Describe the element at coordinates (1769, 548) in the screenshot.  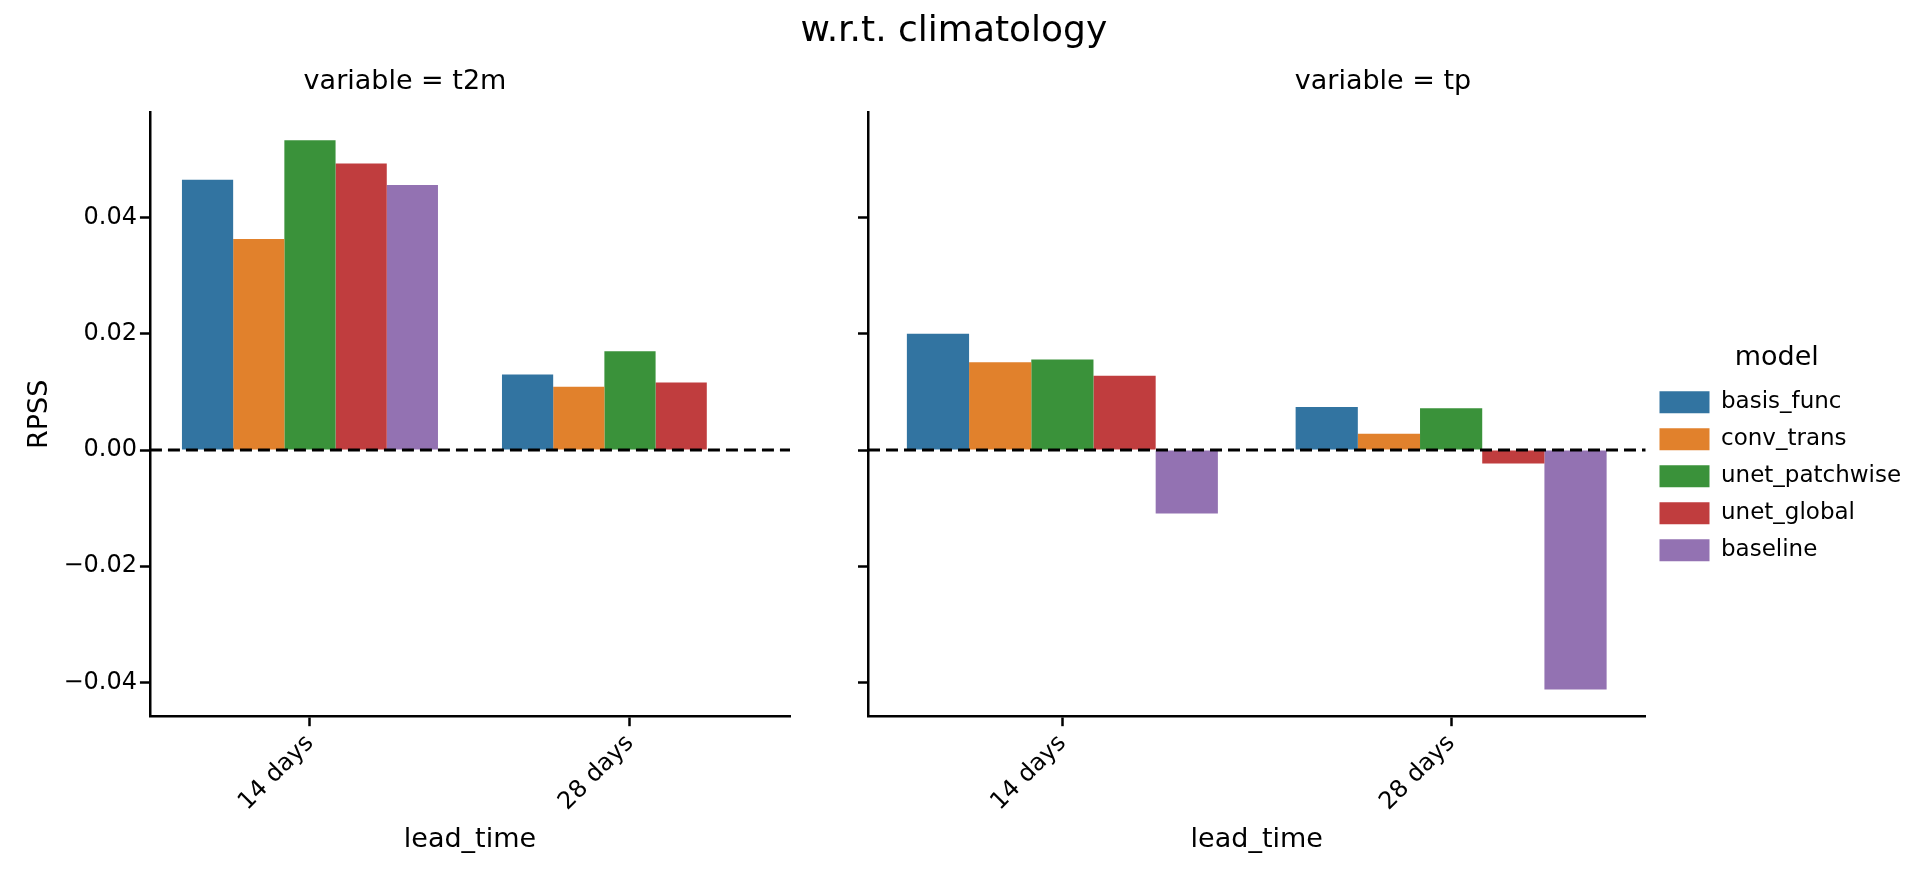
I see `legend-label: baseline` at that location.